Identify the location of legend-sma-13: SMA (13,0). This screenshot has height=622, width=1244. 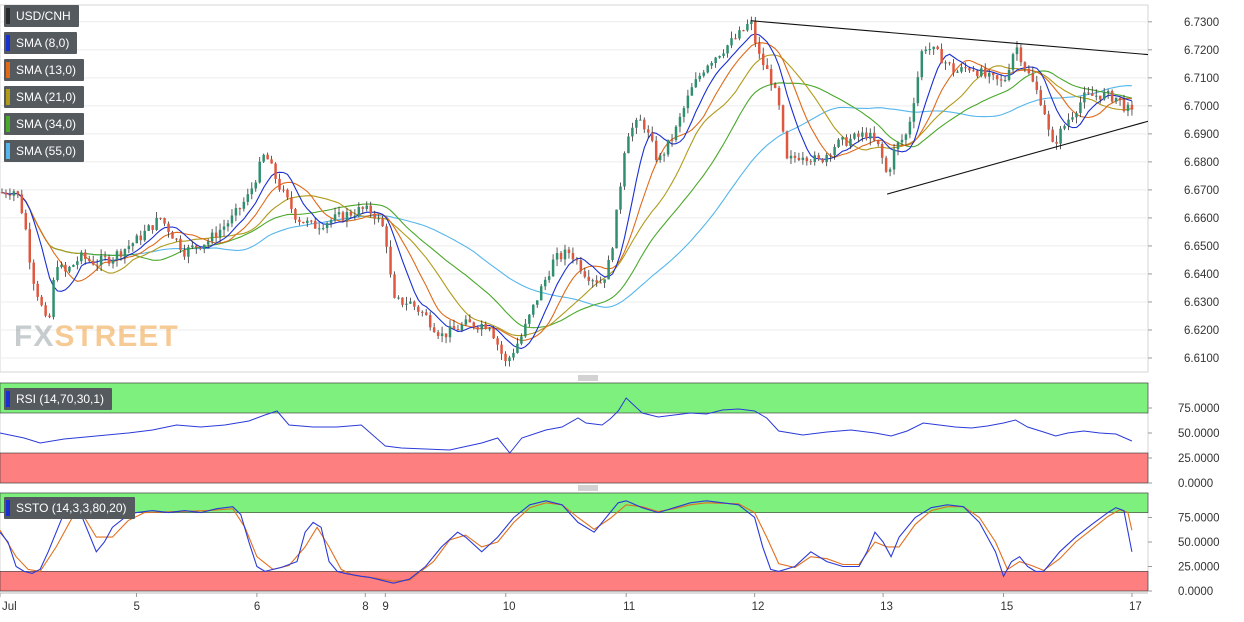
(44, 70).